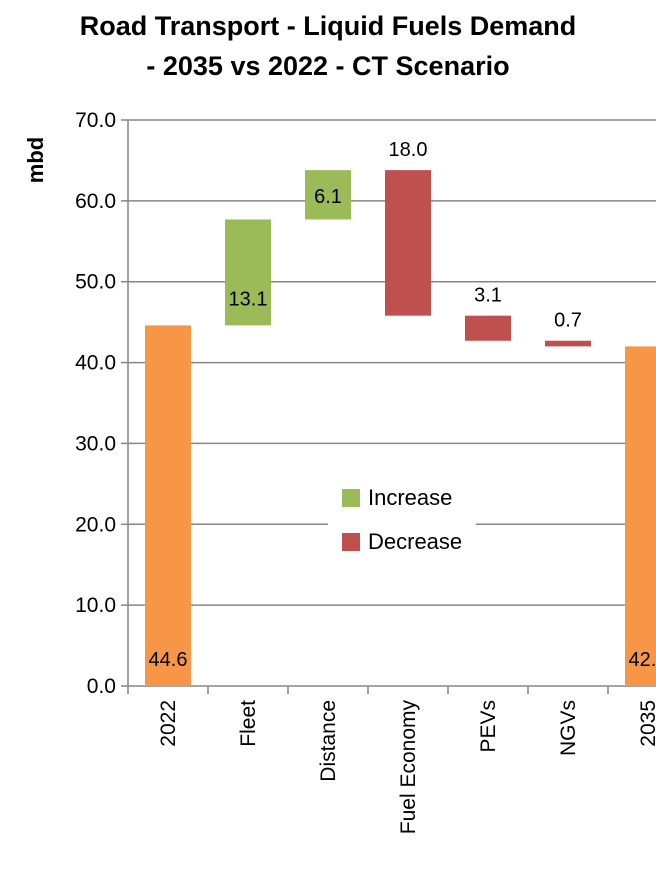 The width and height of the screenshot is (656, 872). What do you see at coordinates (351, 498) in the screenshot?
I see `legend-swatch-increase` at bounding box center [351, 498].